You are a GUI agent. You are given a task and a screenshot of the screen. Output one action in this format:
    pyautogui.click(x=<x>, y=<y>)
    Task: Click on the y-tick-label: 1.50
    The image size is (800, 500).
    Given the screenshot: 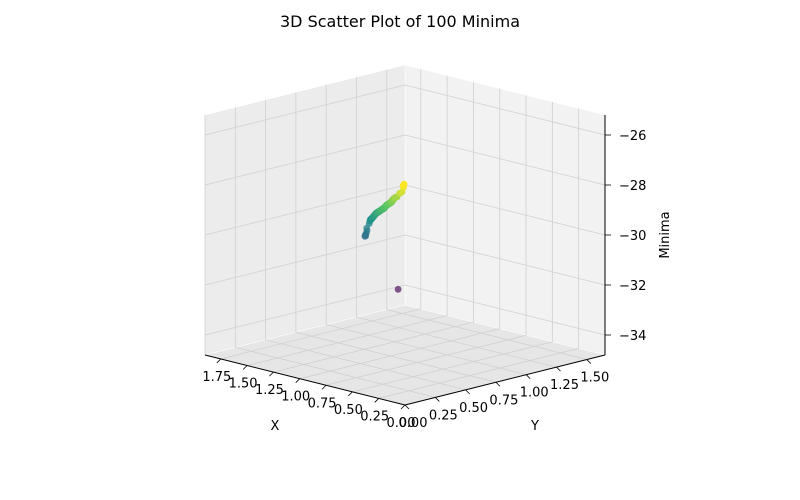 What is the action you would take?
    pyautogui.click(x=594, y=378)
    